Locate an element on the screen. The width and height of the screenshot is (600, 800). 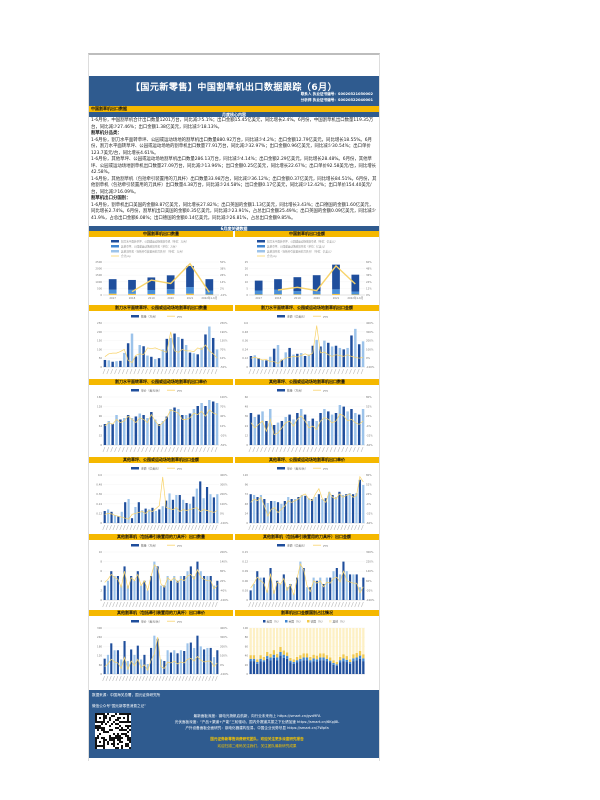
legend: 金额（亿美元） yoy is located at coordinates (302, 546).